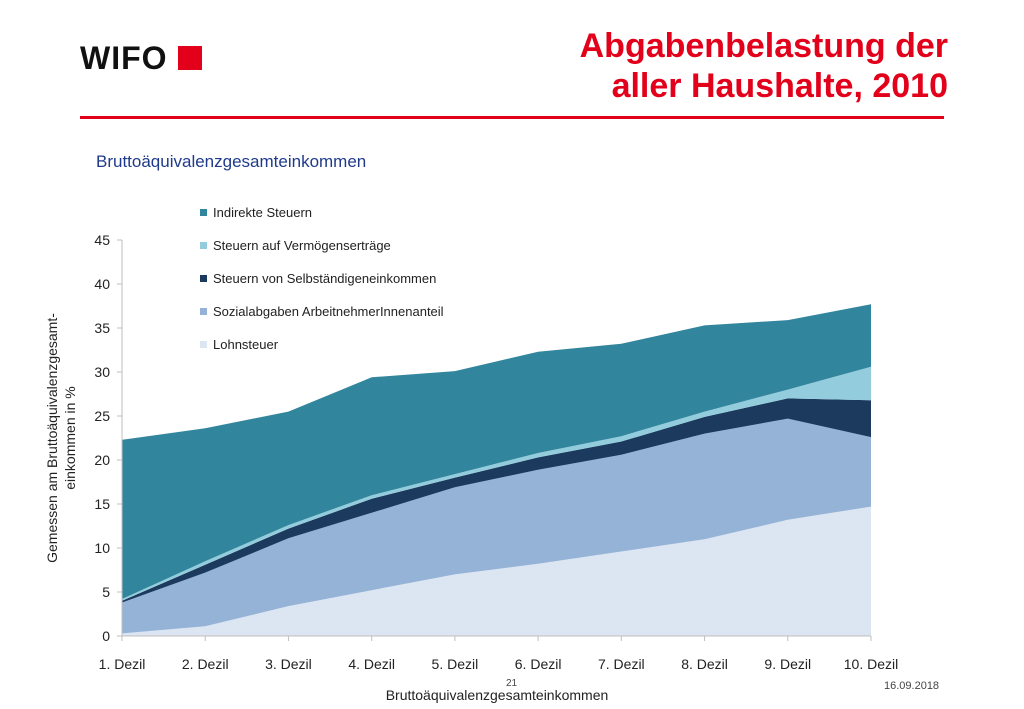  What do you see at coordinates (912, 686) in the screenshot?
I see `footer-date: 16.09.2018` at bounding box center [912, 686].